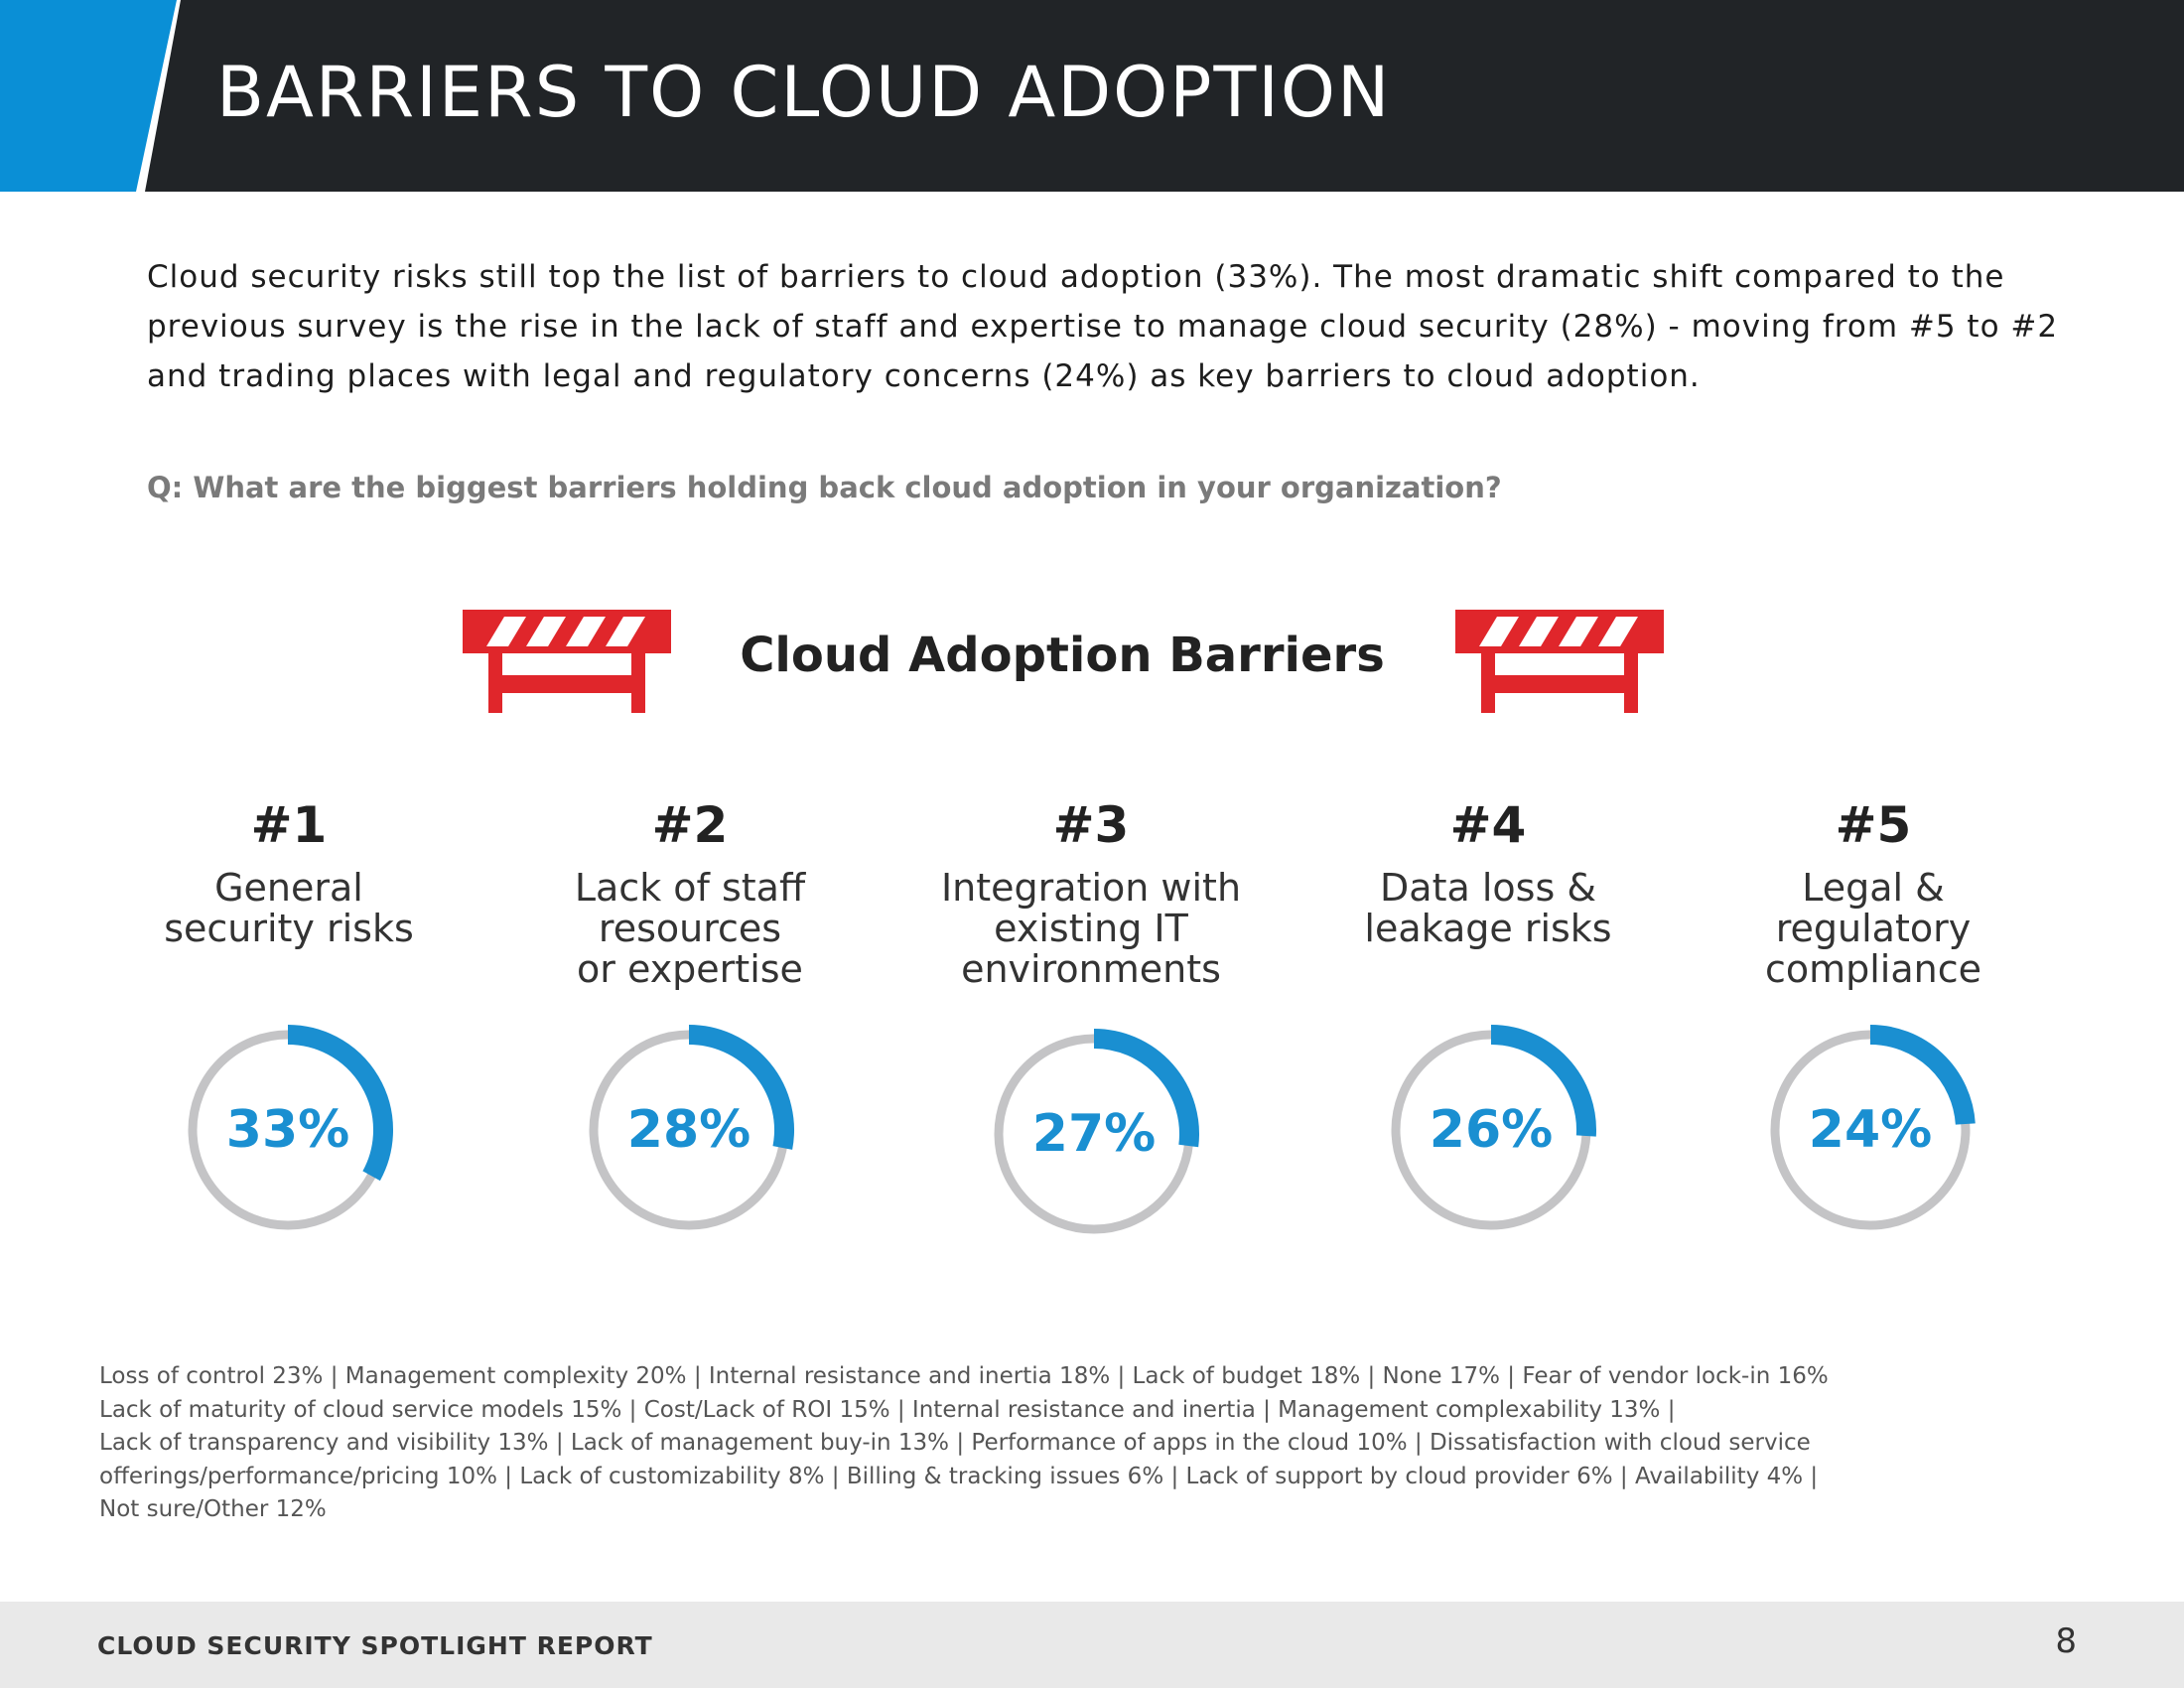 The image size is (2184, 1688). Describe the element at coordinates (1873, 888) in the screenshot. I see `barrier-label-line: Legal &` at that location.